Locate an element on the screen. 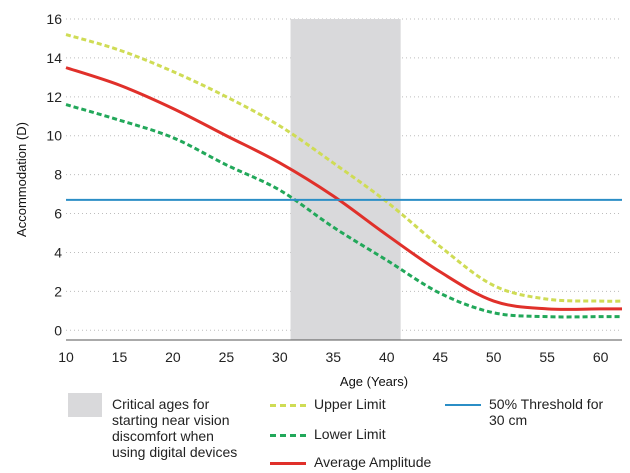 This screenshot has width=630, height=473. y-tick-10: 10 is located at coordinates (54, 136).